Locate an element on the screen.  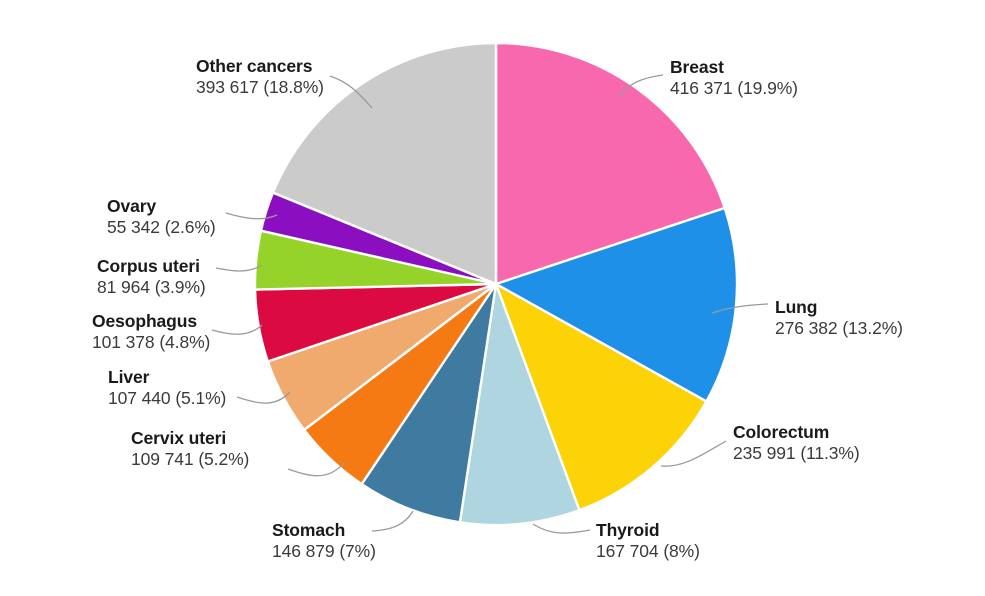
pie-label-liver: Liver 107 440 (5.1%) is located at coordinates (167, 387).